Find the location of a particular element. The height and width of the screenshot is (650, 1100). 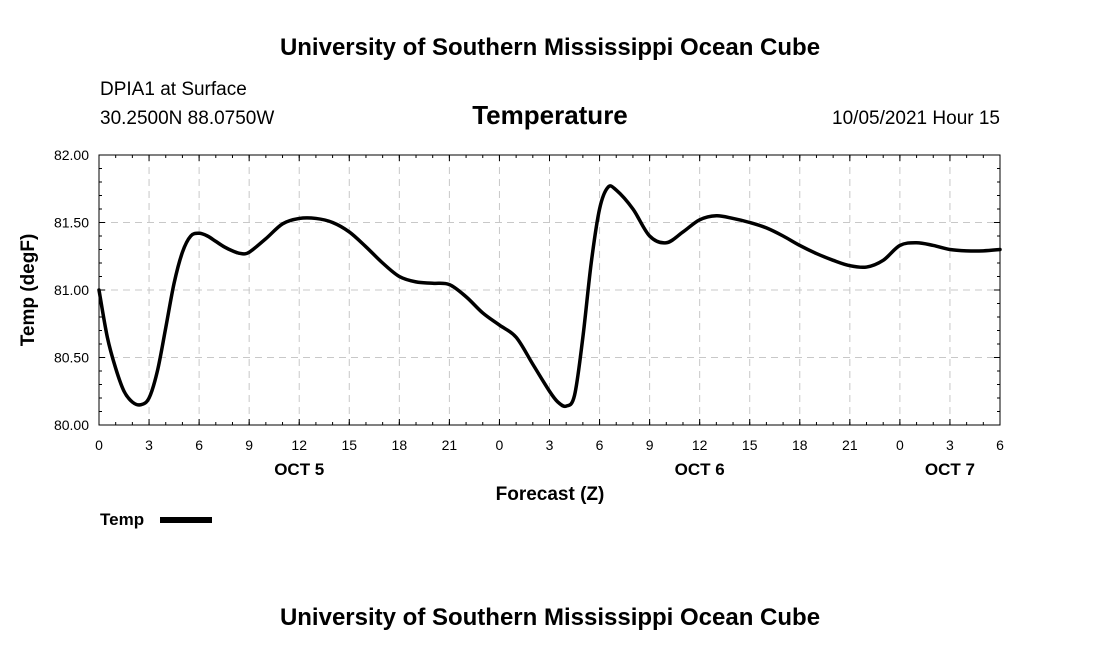

y-tick-labels: 80.00 80.50 81.00 81.50 82.00 is located at coordinates (71, 290).